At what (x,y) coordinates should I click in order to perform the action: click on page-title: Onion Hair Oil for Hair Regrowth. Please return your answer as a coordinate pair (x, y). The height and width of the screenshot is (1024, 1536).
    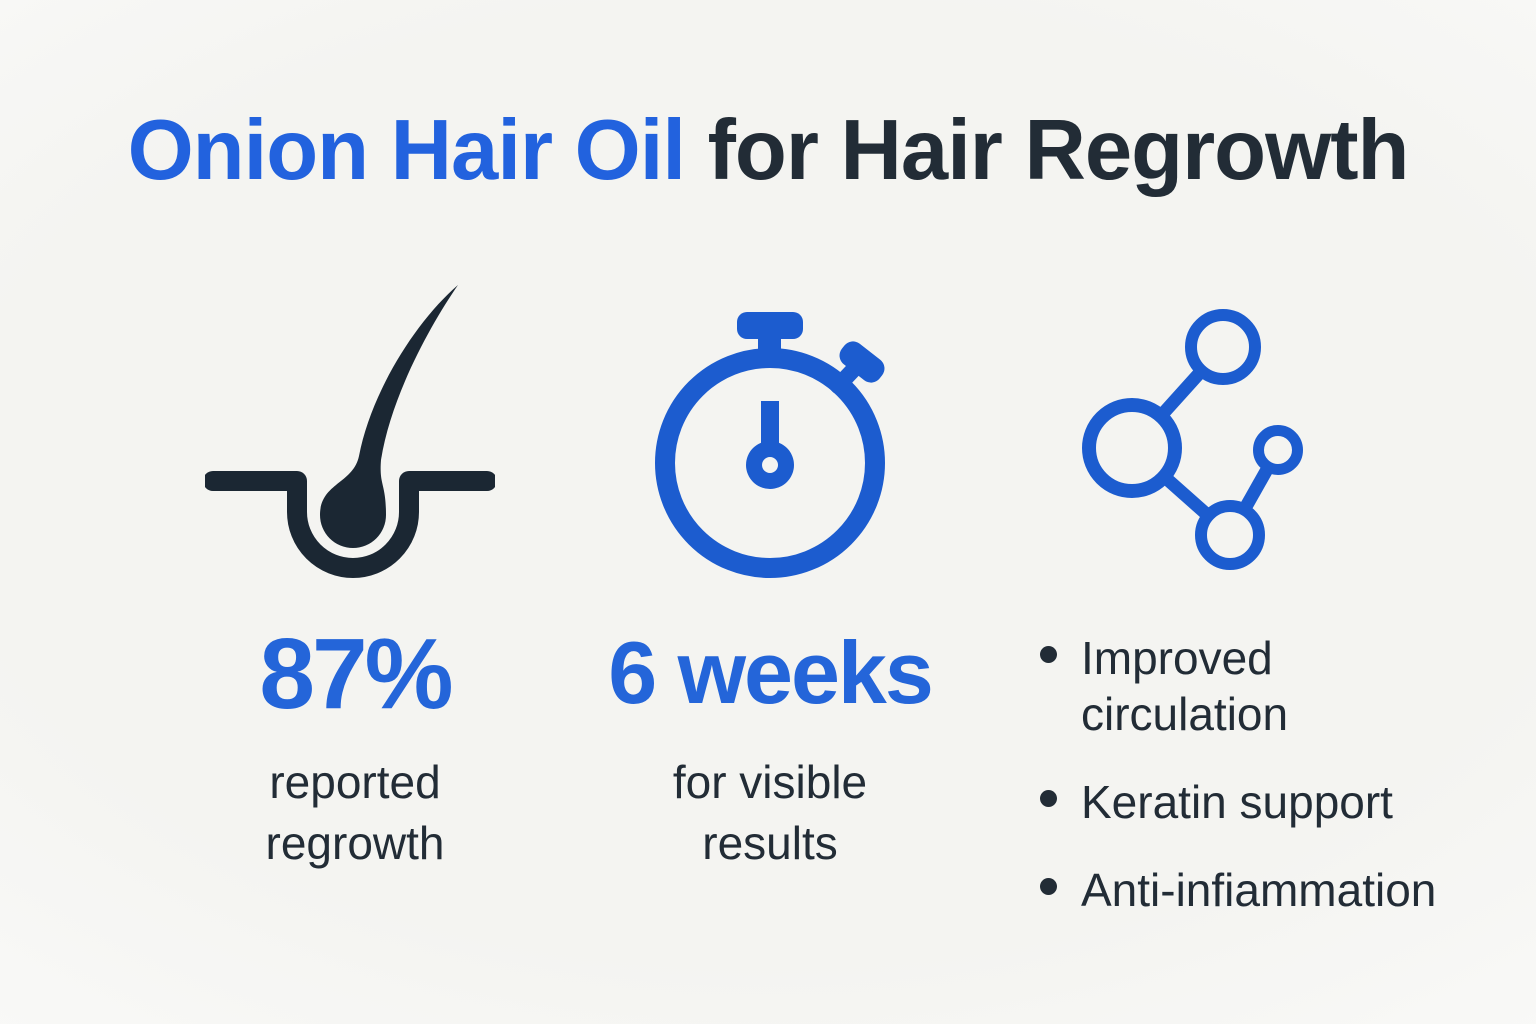
    Looking at the image, I should click on (768, 150).